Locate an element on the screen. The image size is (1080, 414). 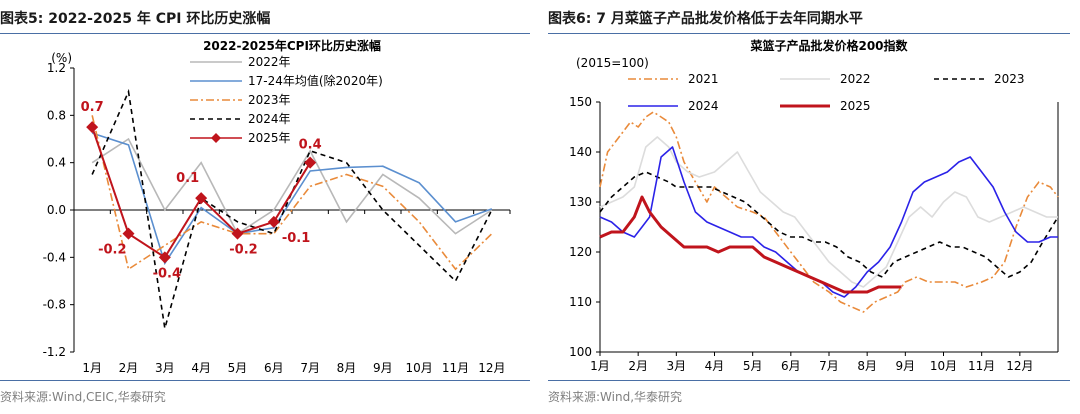
y-tick-label: 100 is located at coordinates (580, 352).